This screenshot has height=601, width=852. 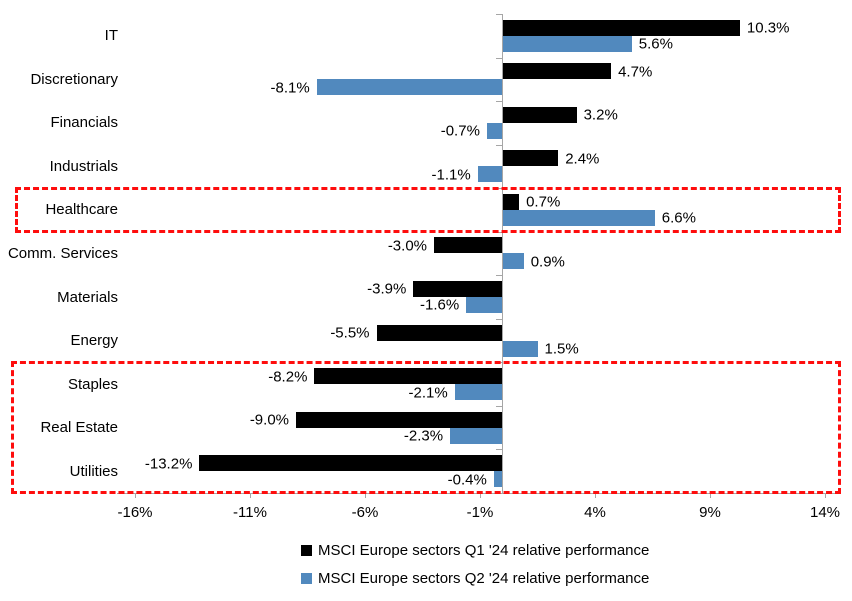 What do you see at coordinates (600, 115) in the screenshot?
I see `value-label-q1-financials: 3.2%` at bounding box center [600, 115].